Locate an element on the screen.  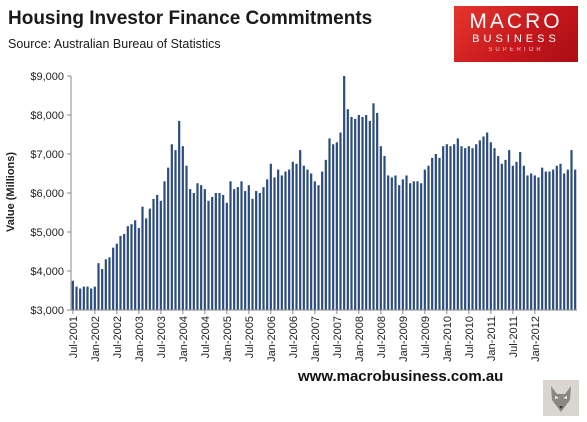
x-tick-label: Jan-2009 is located at coordinates (404, 339).